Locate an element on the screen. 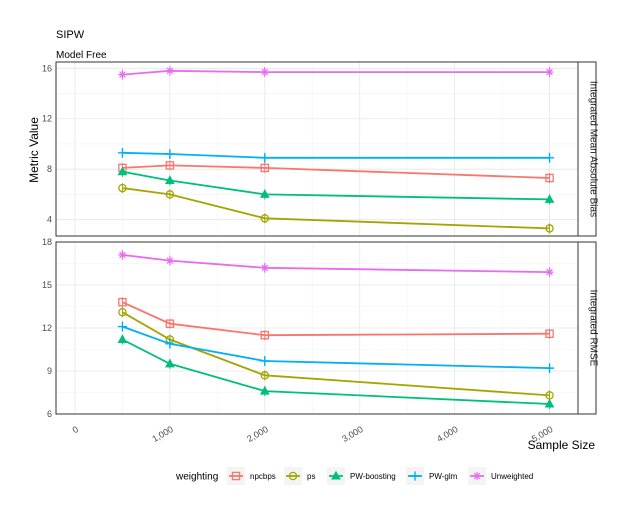 The height and width of the screenshot is (514, 640). y-tick-label: 4 is located at coordinates (49, 220).